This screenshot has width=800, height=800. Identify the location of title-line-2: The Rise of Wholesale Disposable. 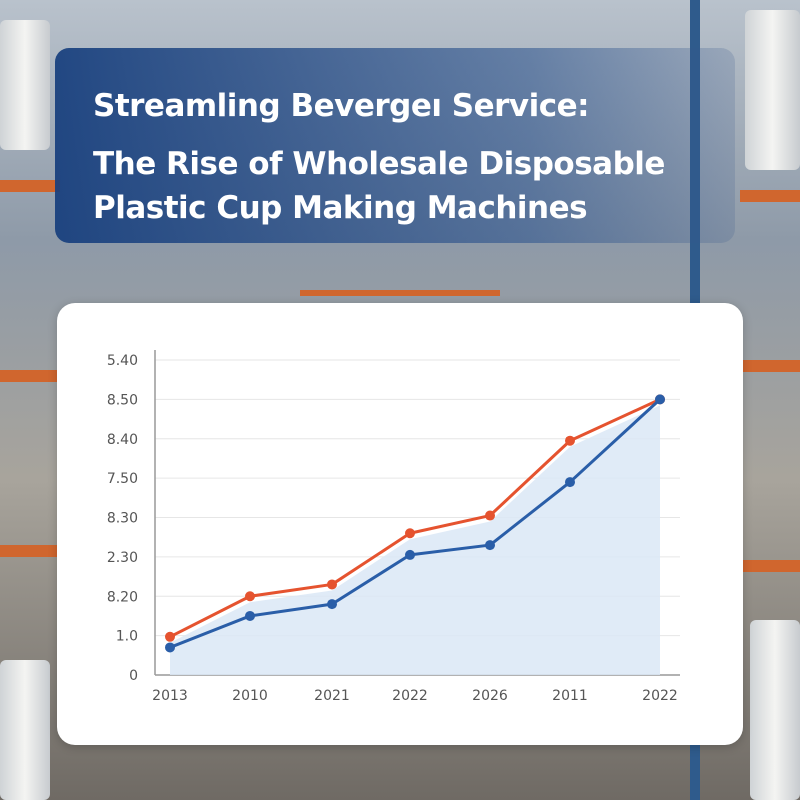
(379, 164).